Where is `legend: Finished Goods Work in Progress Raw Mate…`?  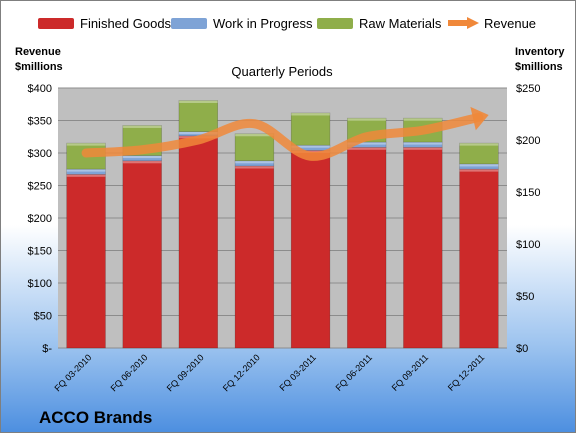 legend: Finished Goods Work in Progress Raw Mate… is located at coordinates (287, 23).